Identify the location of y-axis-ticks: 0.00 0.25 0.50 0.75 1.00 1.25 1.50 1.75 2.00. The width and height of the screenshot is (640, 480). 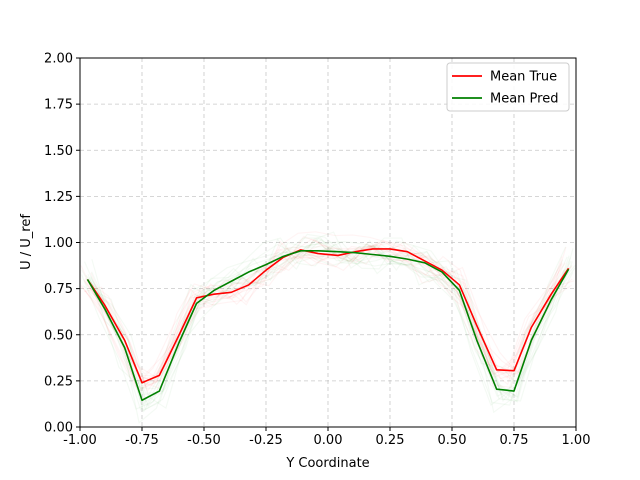
(62, 244).